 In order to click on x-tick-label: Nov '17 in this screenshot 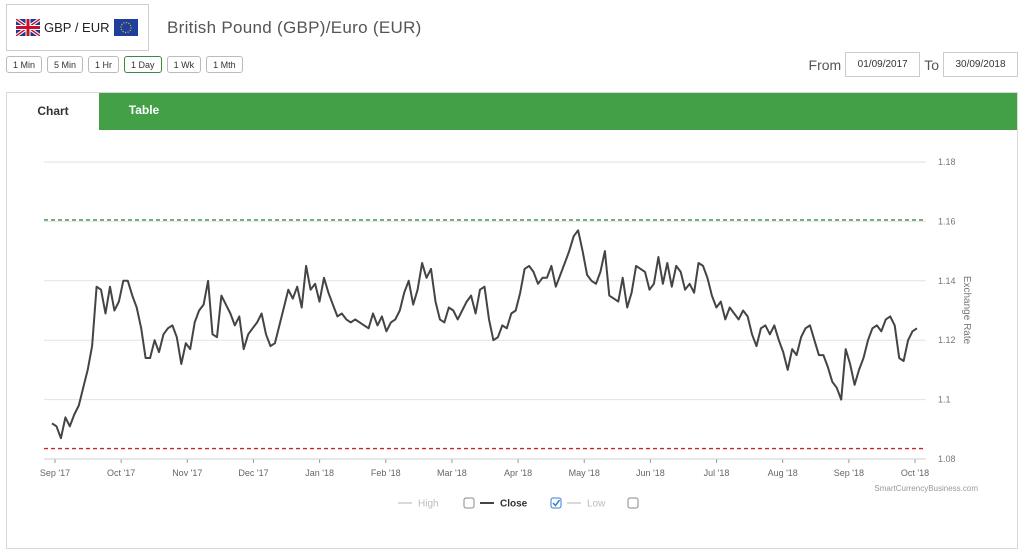, I will do `click(187, 473)`.